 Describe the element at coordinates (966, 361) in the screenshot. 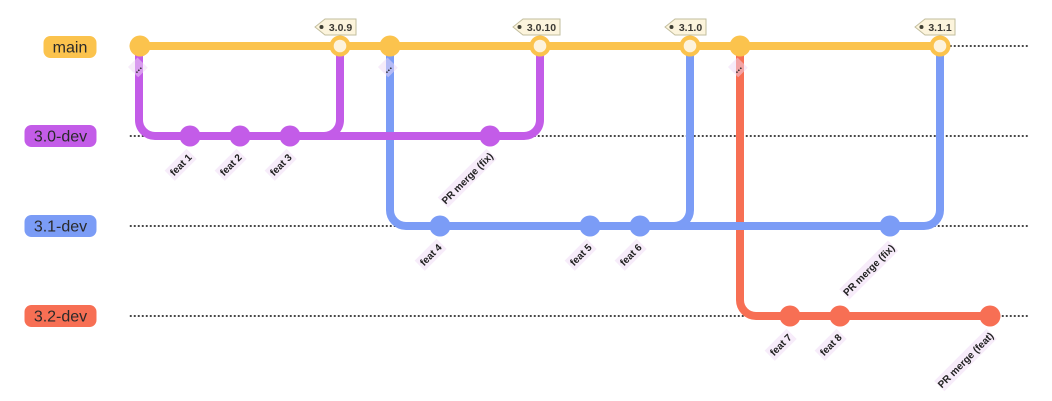

I see `svg-text: PR merge (feat)` at that location.